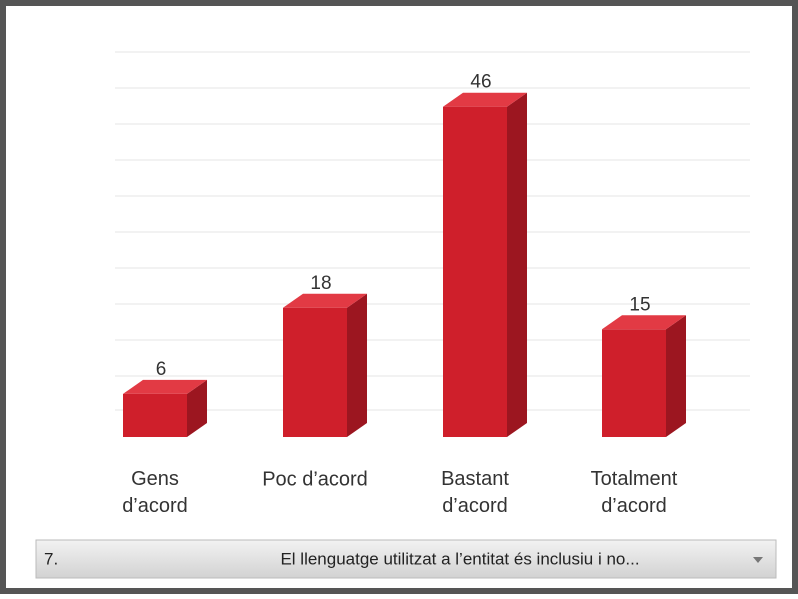 Image resolution: width=798 pixels, height=599 pixels. What do you see at coordinates (475, 492) in the screenshot?
I see `x-tick-label: Bastant d’acord` at bounding box center [475, 492].